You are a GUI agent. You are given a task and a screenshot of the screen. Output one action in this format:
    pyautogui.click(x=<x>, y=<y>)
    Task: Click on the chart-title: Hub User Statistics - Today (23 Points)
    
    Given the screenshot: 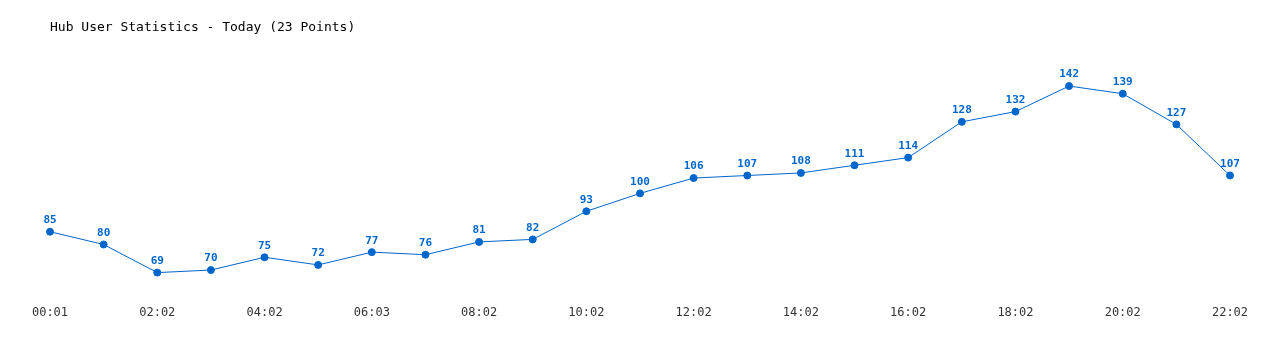 What is the action you would take?
    pyautogui.click(x=203, y=27)
    